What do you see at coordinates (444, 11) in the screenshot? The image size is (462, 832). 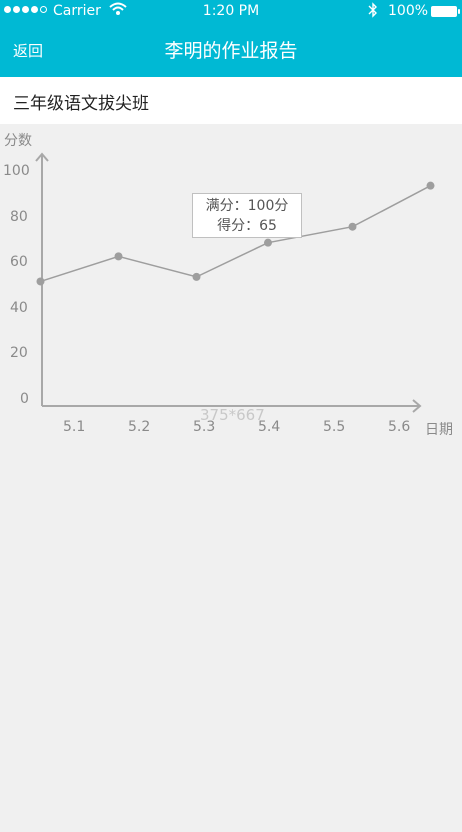 I see `battery-icon` at bounding box center [444, 11].